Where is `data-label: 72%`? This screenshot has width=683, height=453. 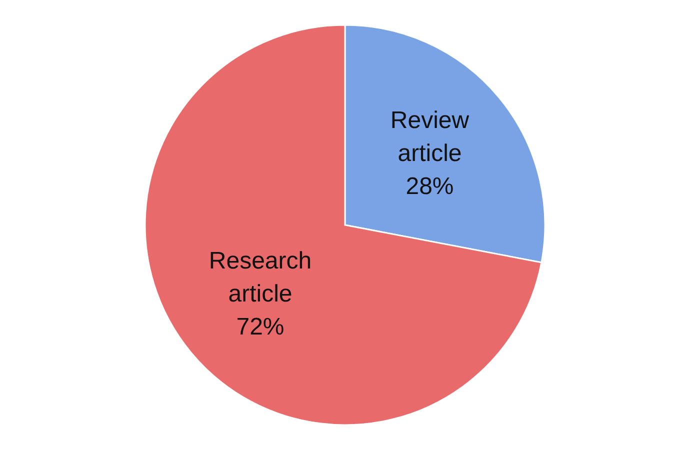 data-label: 72% is located at coordinates (260, 326).